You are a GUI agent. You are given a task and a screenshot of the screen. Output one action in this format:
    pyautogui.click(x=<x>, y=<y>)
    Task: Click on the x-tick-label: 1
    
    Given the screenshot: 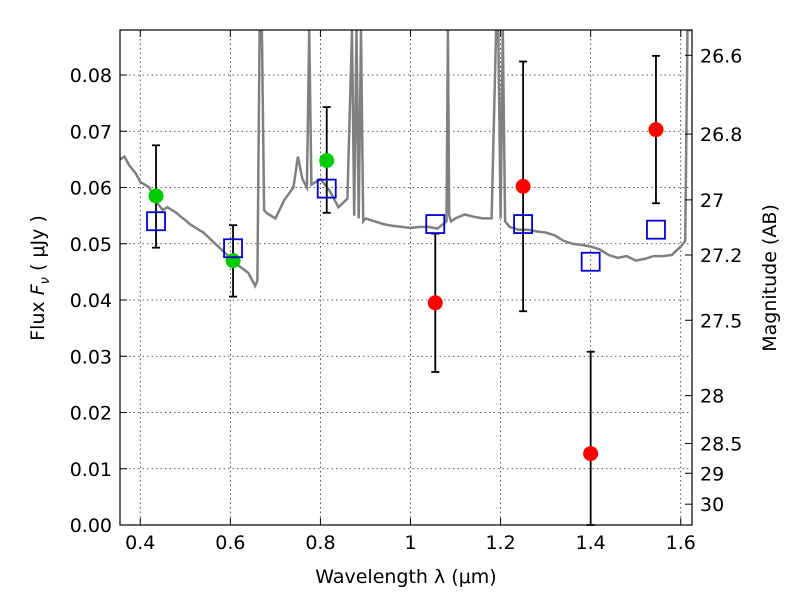 What is the action you would take?
    pyautogui.click(x=410, y=543)
    